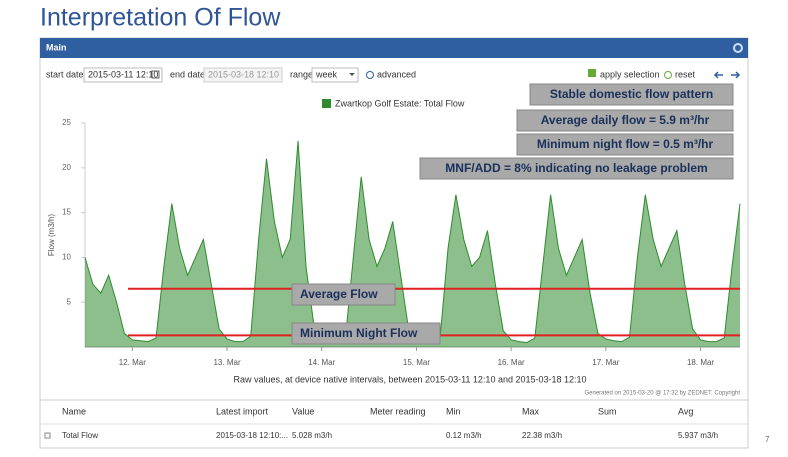  I want to click on y-tick-label: 25, so click(66, 122).